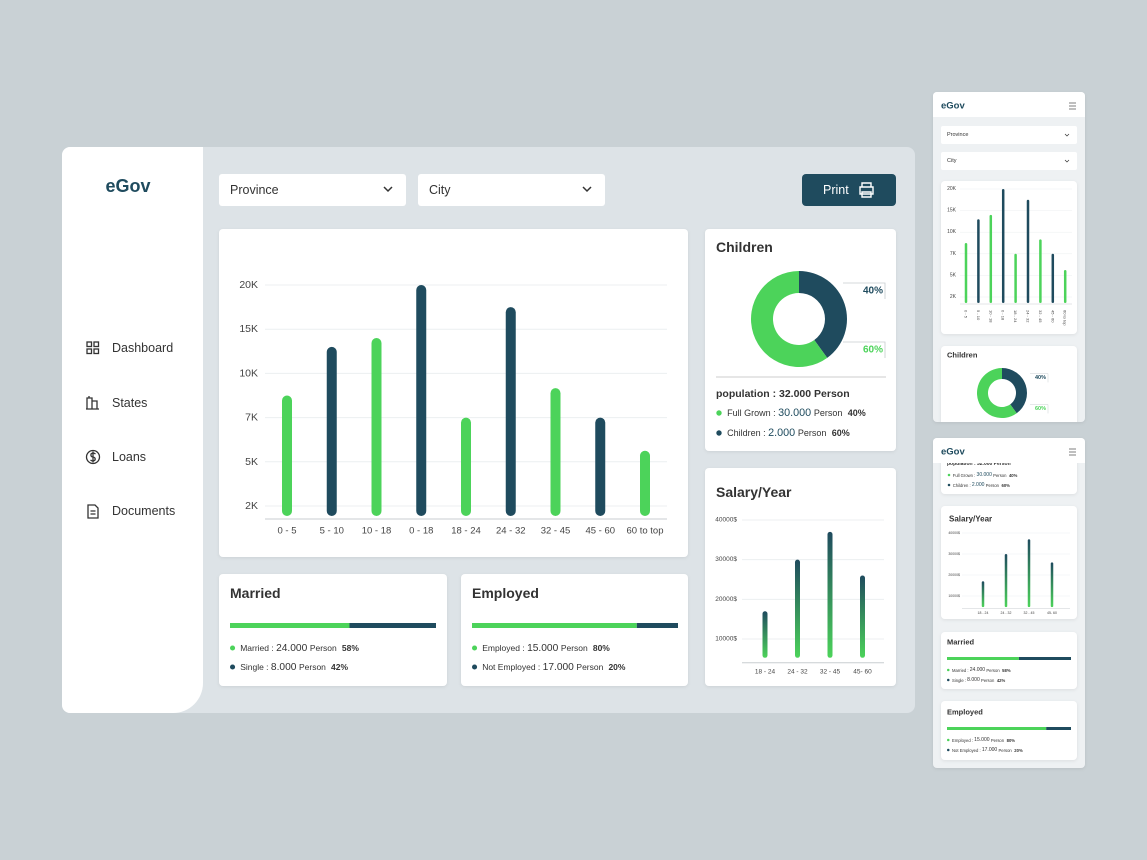 The height and width of the screenshot is (860, 1147). Describe the element at coordinates (952, 189) in the screenshot. I see `y-tick-label: 20K` at that location.